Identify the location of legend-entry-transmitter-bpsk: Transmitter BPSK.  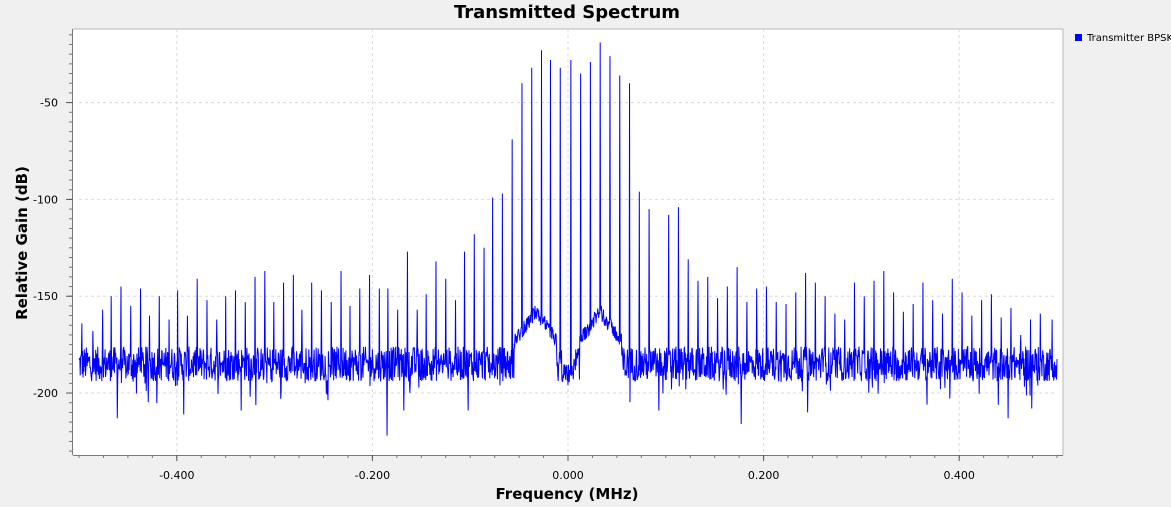
(1128, 38).